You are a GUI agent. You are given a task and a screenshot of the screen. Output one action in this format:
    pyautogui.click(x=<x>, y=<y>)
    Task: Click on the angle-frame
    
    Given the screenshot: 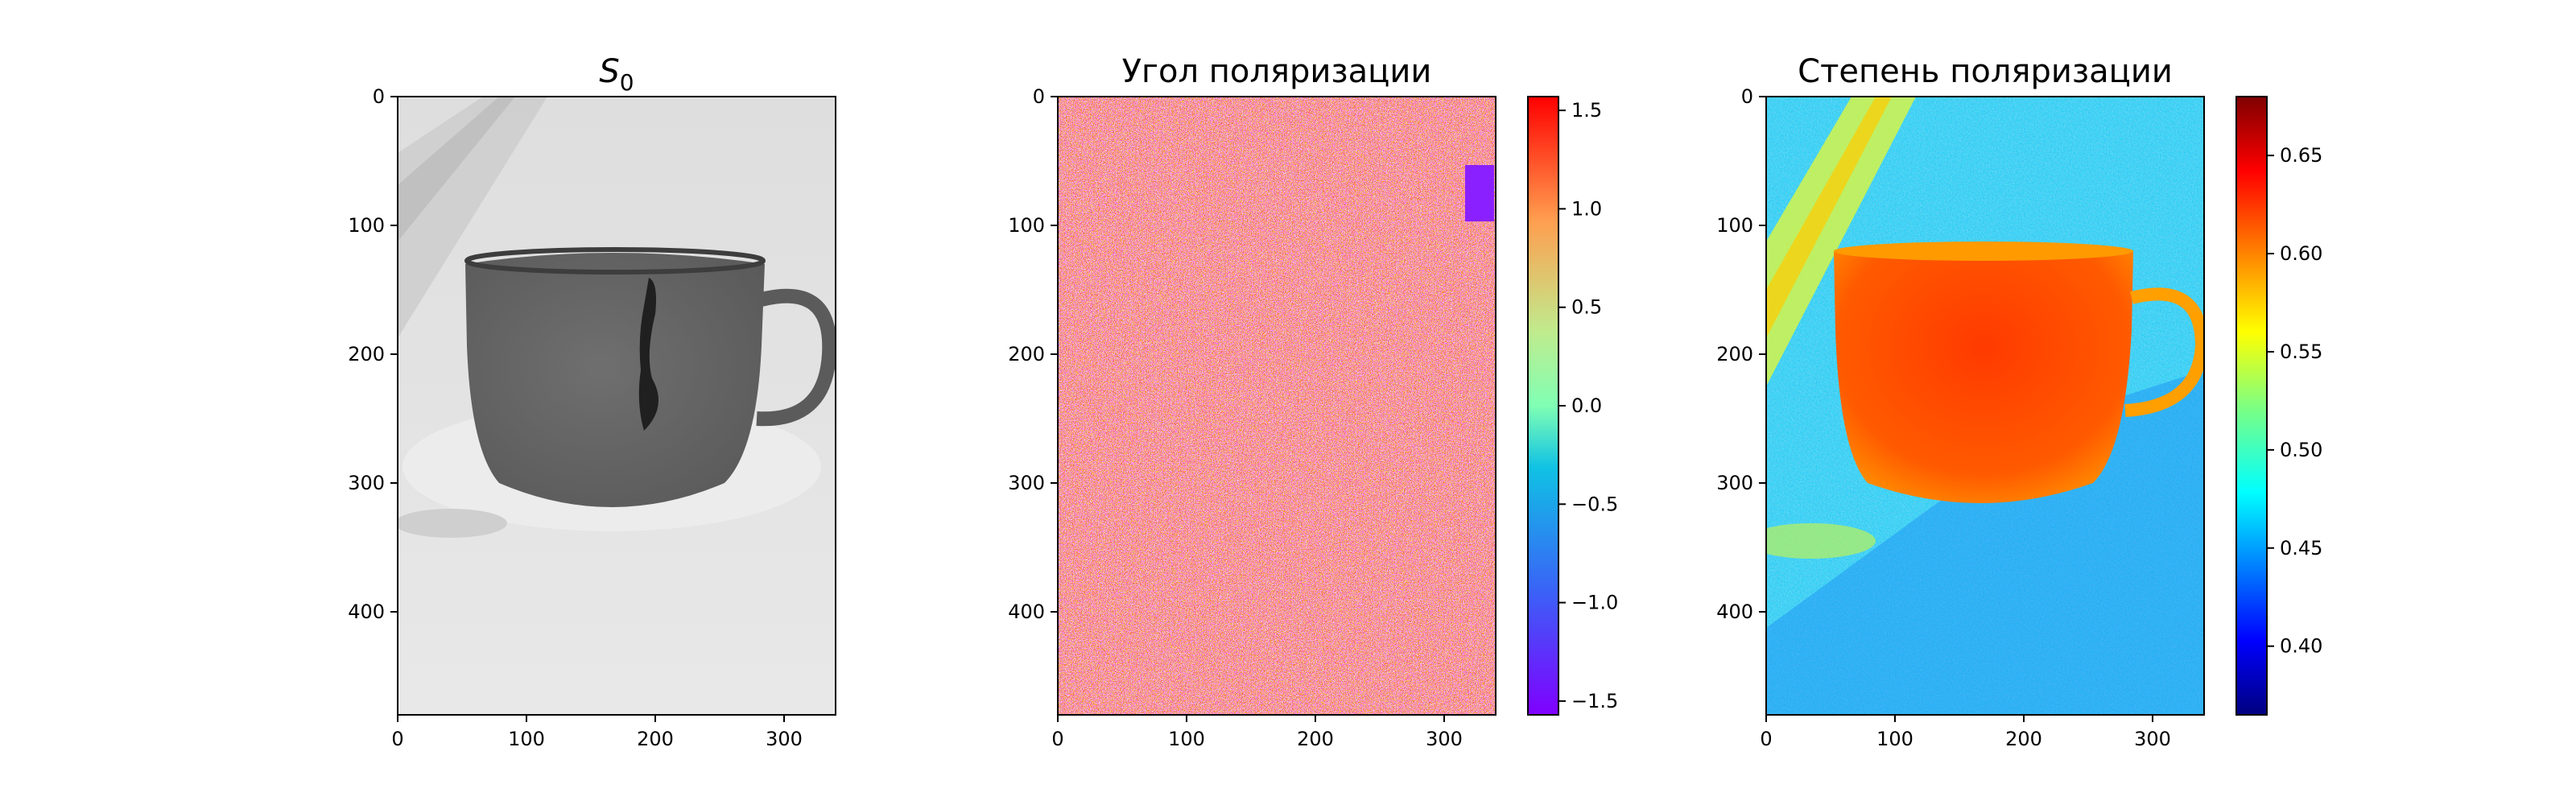 What is the action you would take?
    pyautogui.click(x=1276, y=406)
    